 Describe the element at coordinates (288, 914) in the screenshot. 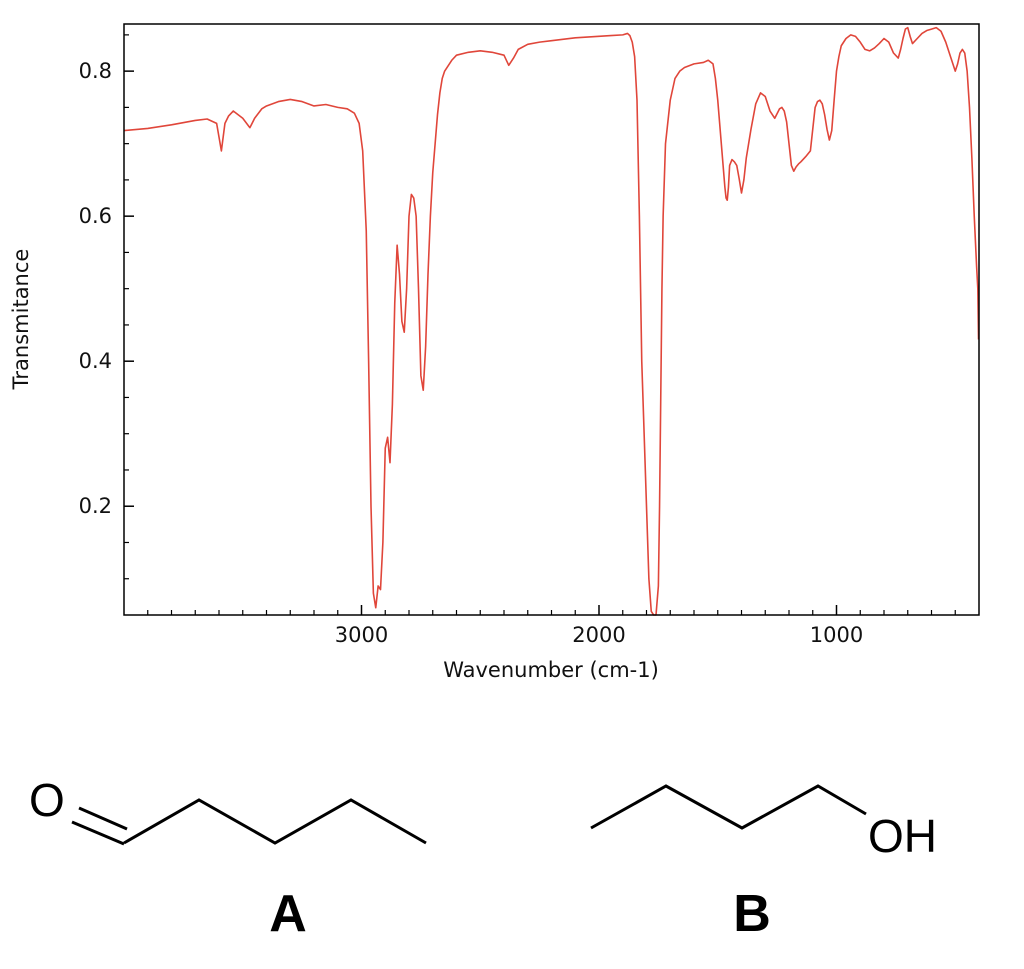

I see `compound-a-label: A` at that location.